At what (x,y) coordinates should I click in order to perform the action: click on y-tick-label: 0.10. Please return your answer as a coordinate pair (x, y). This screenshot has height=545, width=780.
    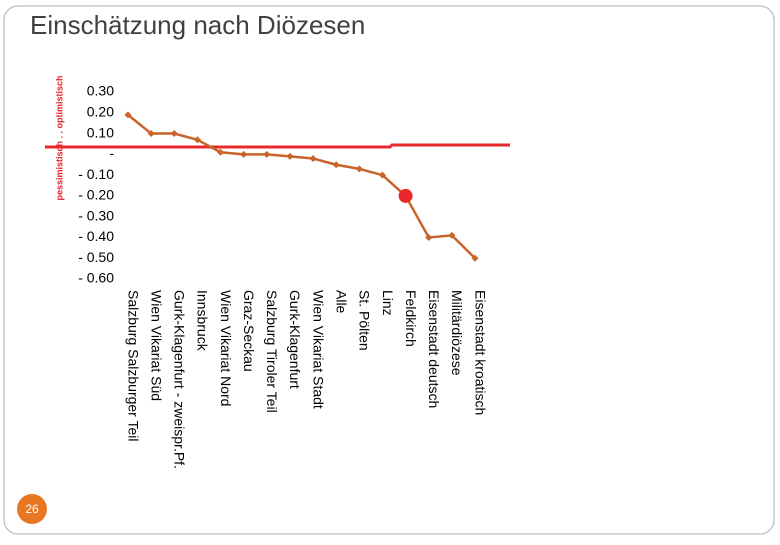
    Looking at the image, I should click on (100, 132).